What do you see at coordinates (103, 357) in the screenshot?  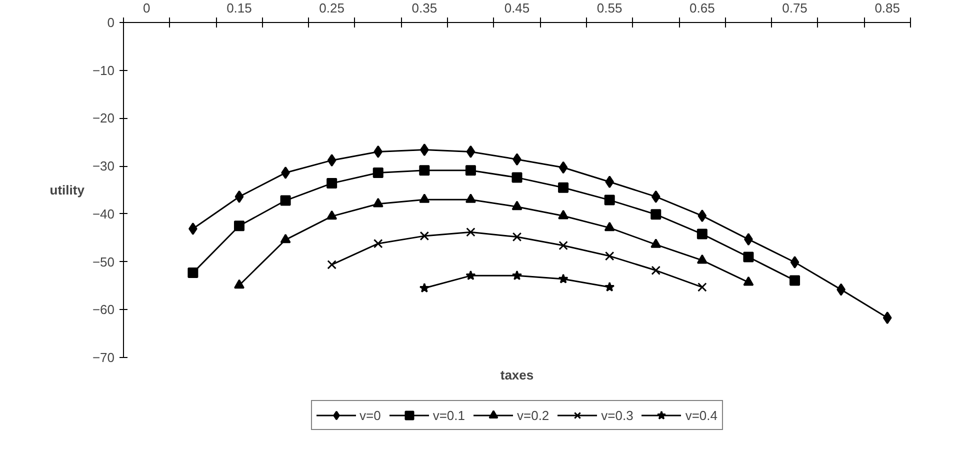 I see `y-tick-label: −70` at bounding box center [103, 357].